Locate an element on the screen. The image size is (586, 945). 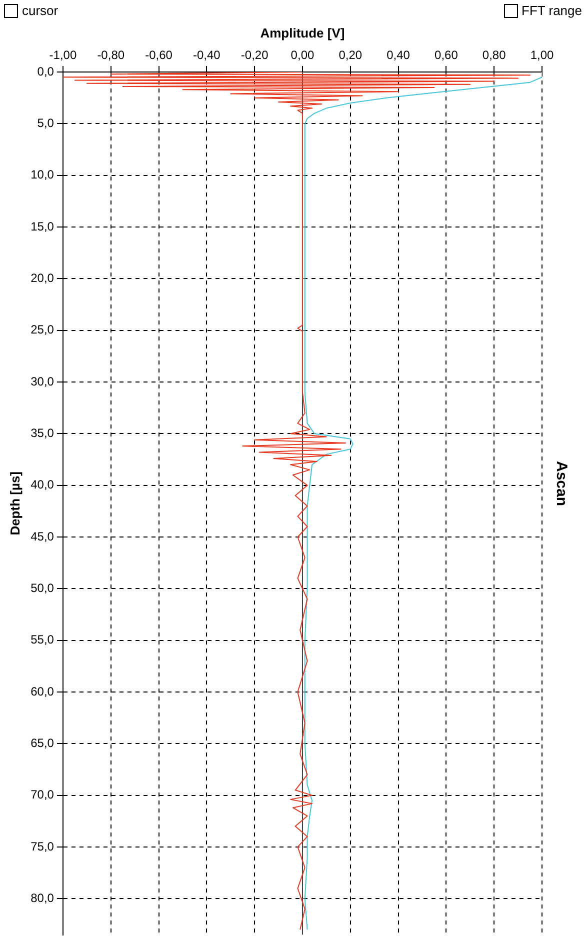
y-tick-label: 40,0 is located at coordinates (42, 485).